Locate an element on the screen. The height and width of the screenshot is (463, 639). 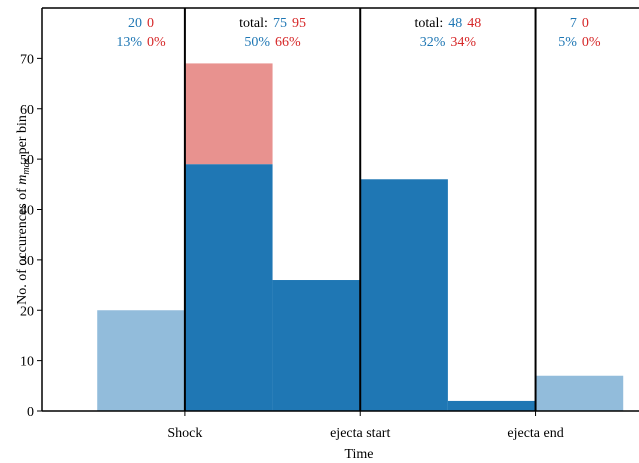
y-tick-label: 10 is located at coordinates (27, 362).